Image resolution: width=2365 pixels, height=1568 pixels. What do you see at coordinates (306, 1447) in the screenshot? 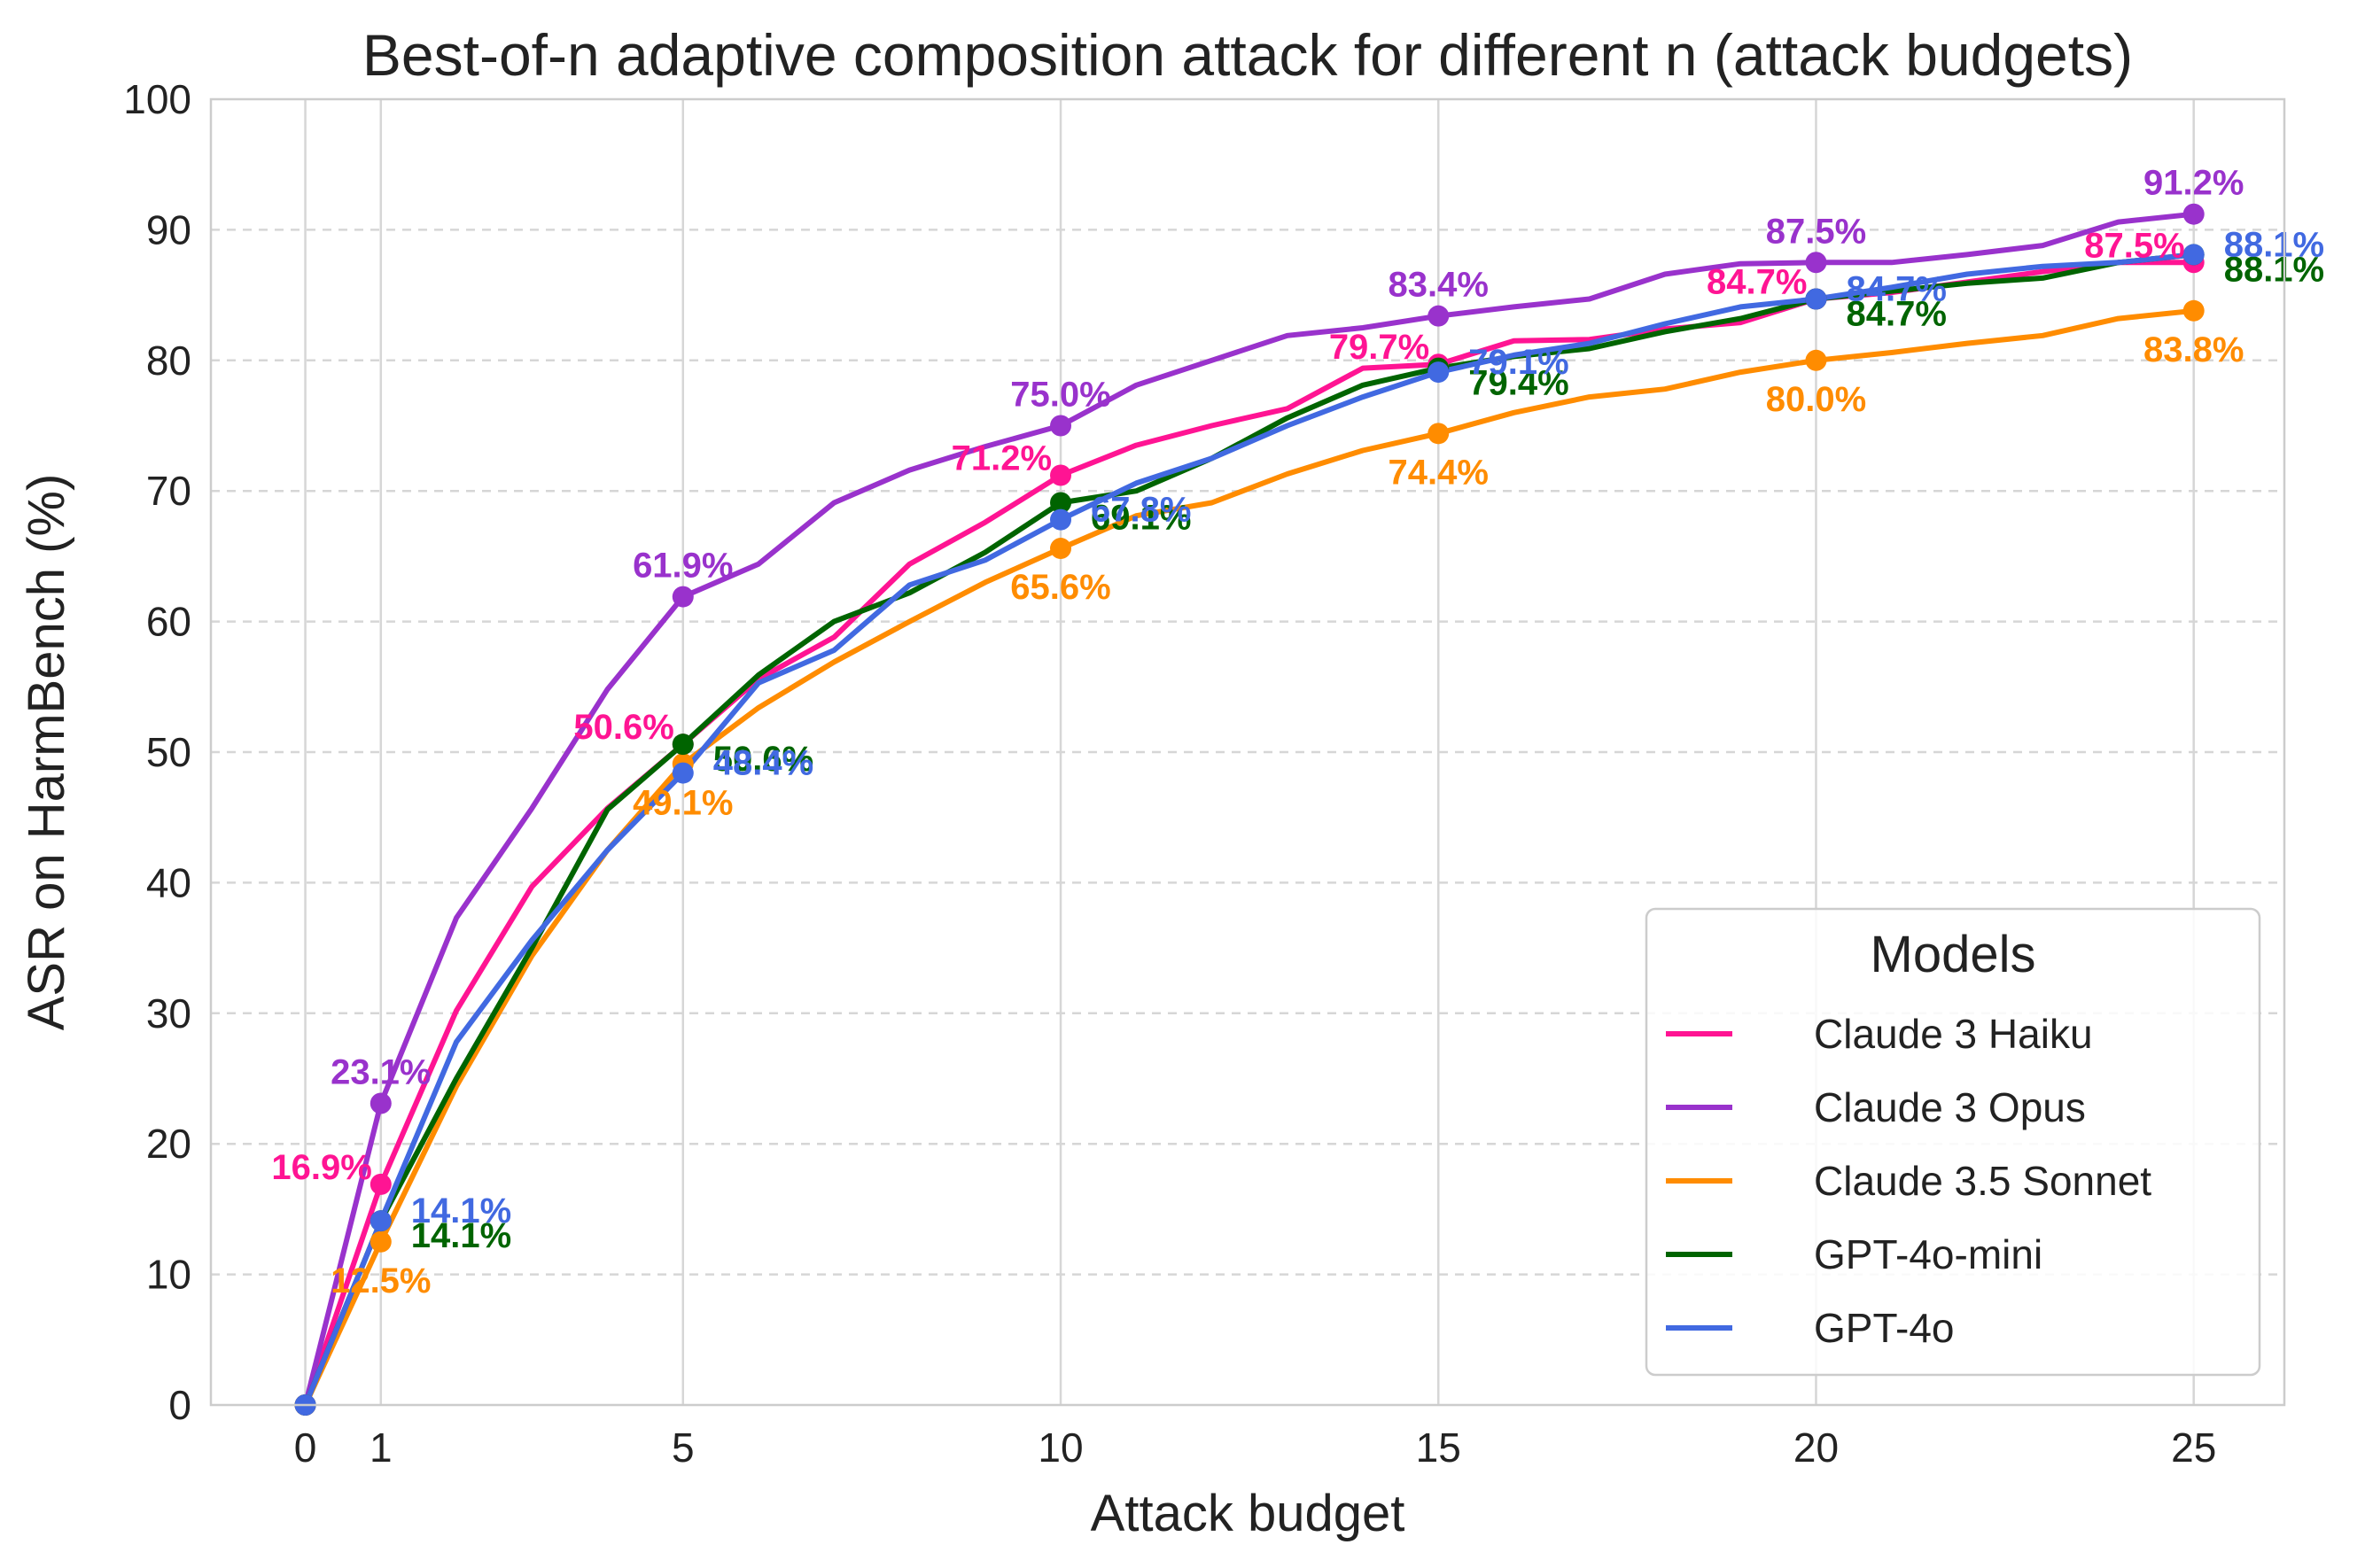
I see `x-tick-label: 0` at bounding box center [306, 1447].